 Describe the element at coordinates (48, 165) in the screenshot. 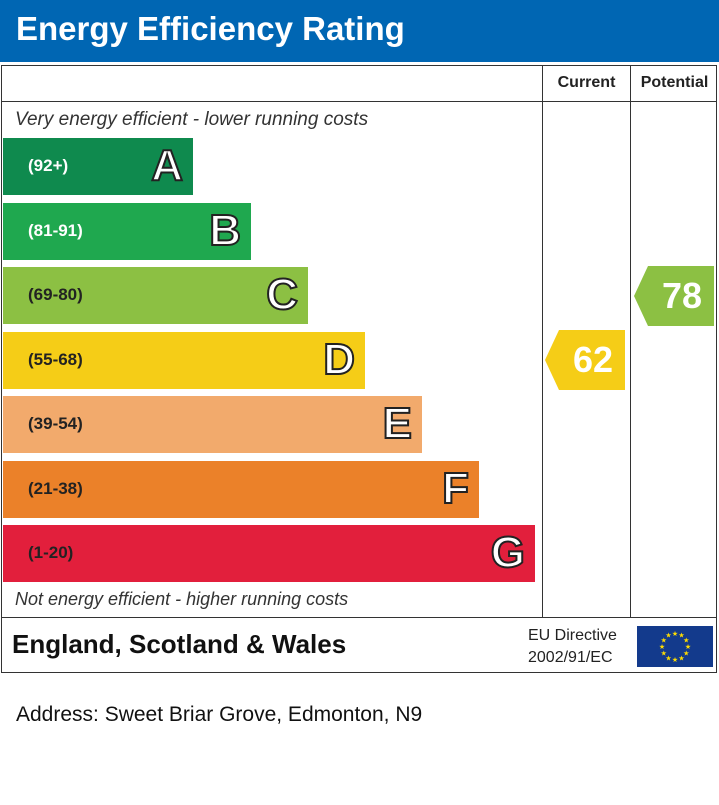

I see `band-range-label: (92+)` at that location.